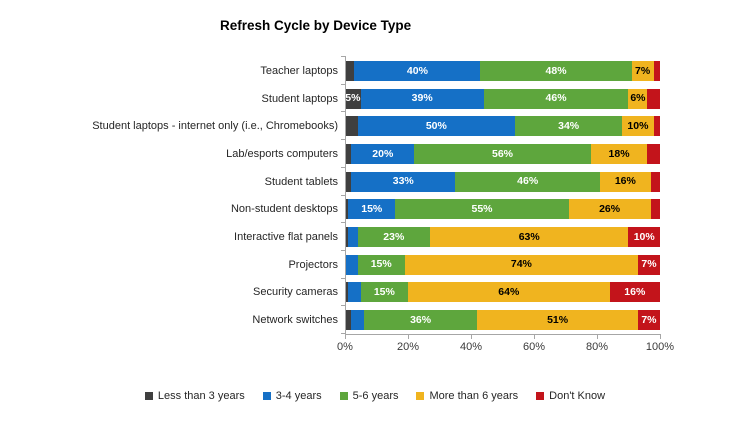 The height and width of the screenshot is (433, 750). I want to click on segment-value-label: 51%, so click(558, 319).